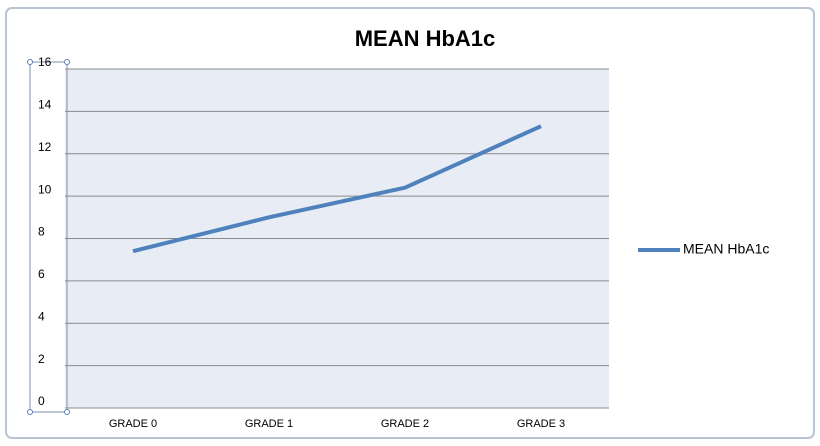 The image size is (820, 446). I want to click on legend-label: MEAN HbA1c, so click(726, 249).